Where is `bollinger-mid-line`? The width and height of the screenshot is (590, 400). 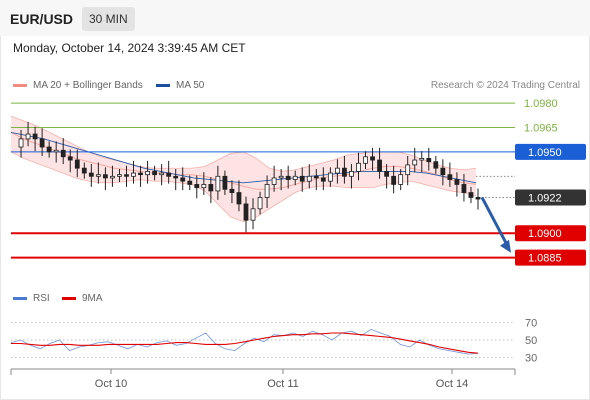
bollinger-mid-line is located at coordinates (243, 160).